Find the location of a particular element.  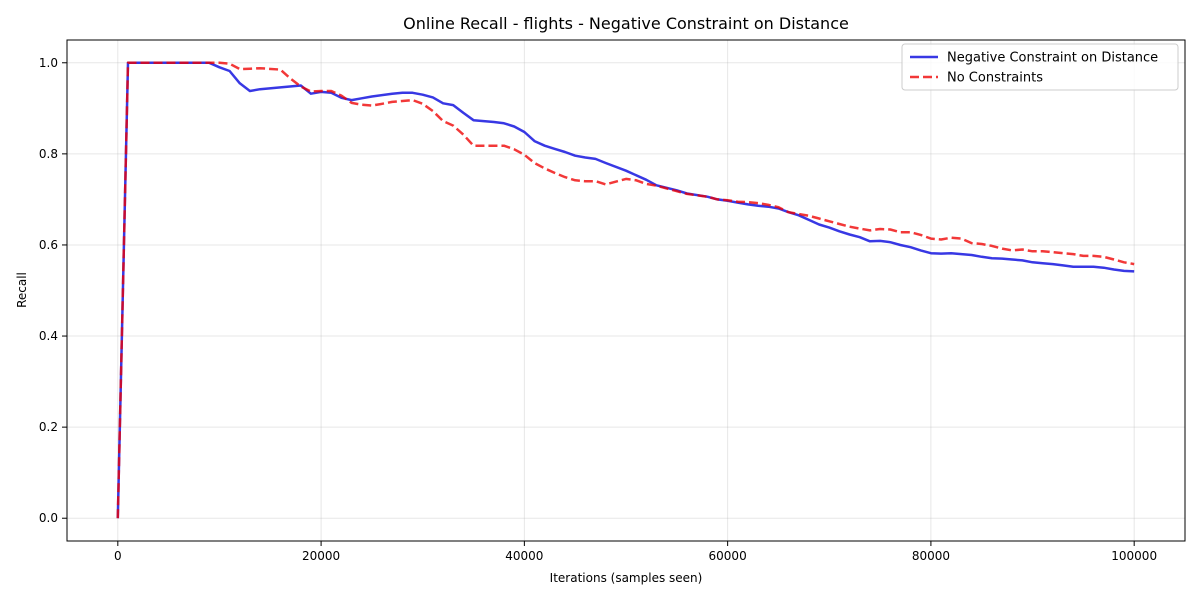

x-tick-label: 0 is located at coordinates (118, 556).